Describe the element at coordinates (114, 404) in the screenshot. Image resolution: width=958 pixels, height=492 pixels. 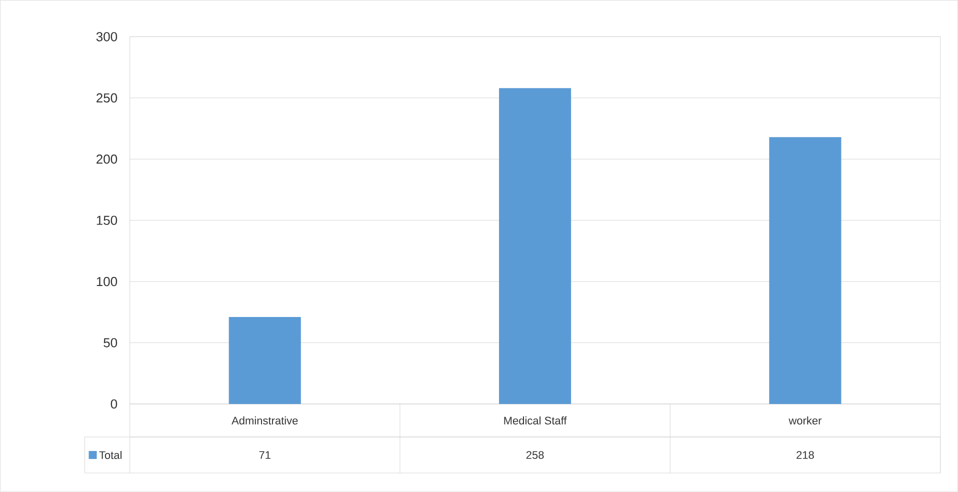
I see `y-tick-label: 0` at that location.